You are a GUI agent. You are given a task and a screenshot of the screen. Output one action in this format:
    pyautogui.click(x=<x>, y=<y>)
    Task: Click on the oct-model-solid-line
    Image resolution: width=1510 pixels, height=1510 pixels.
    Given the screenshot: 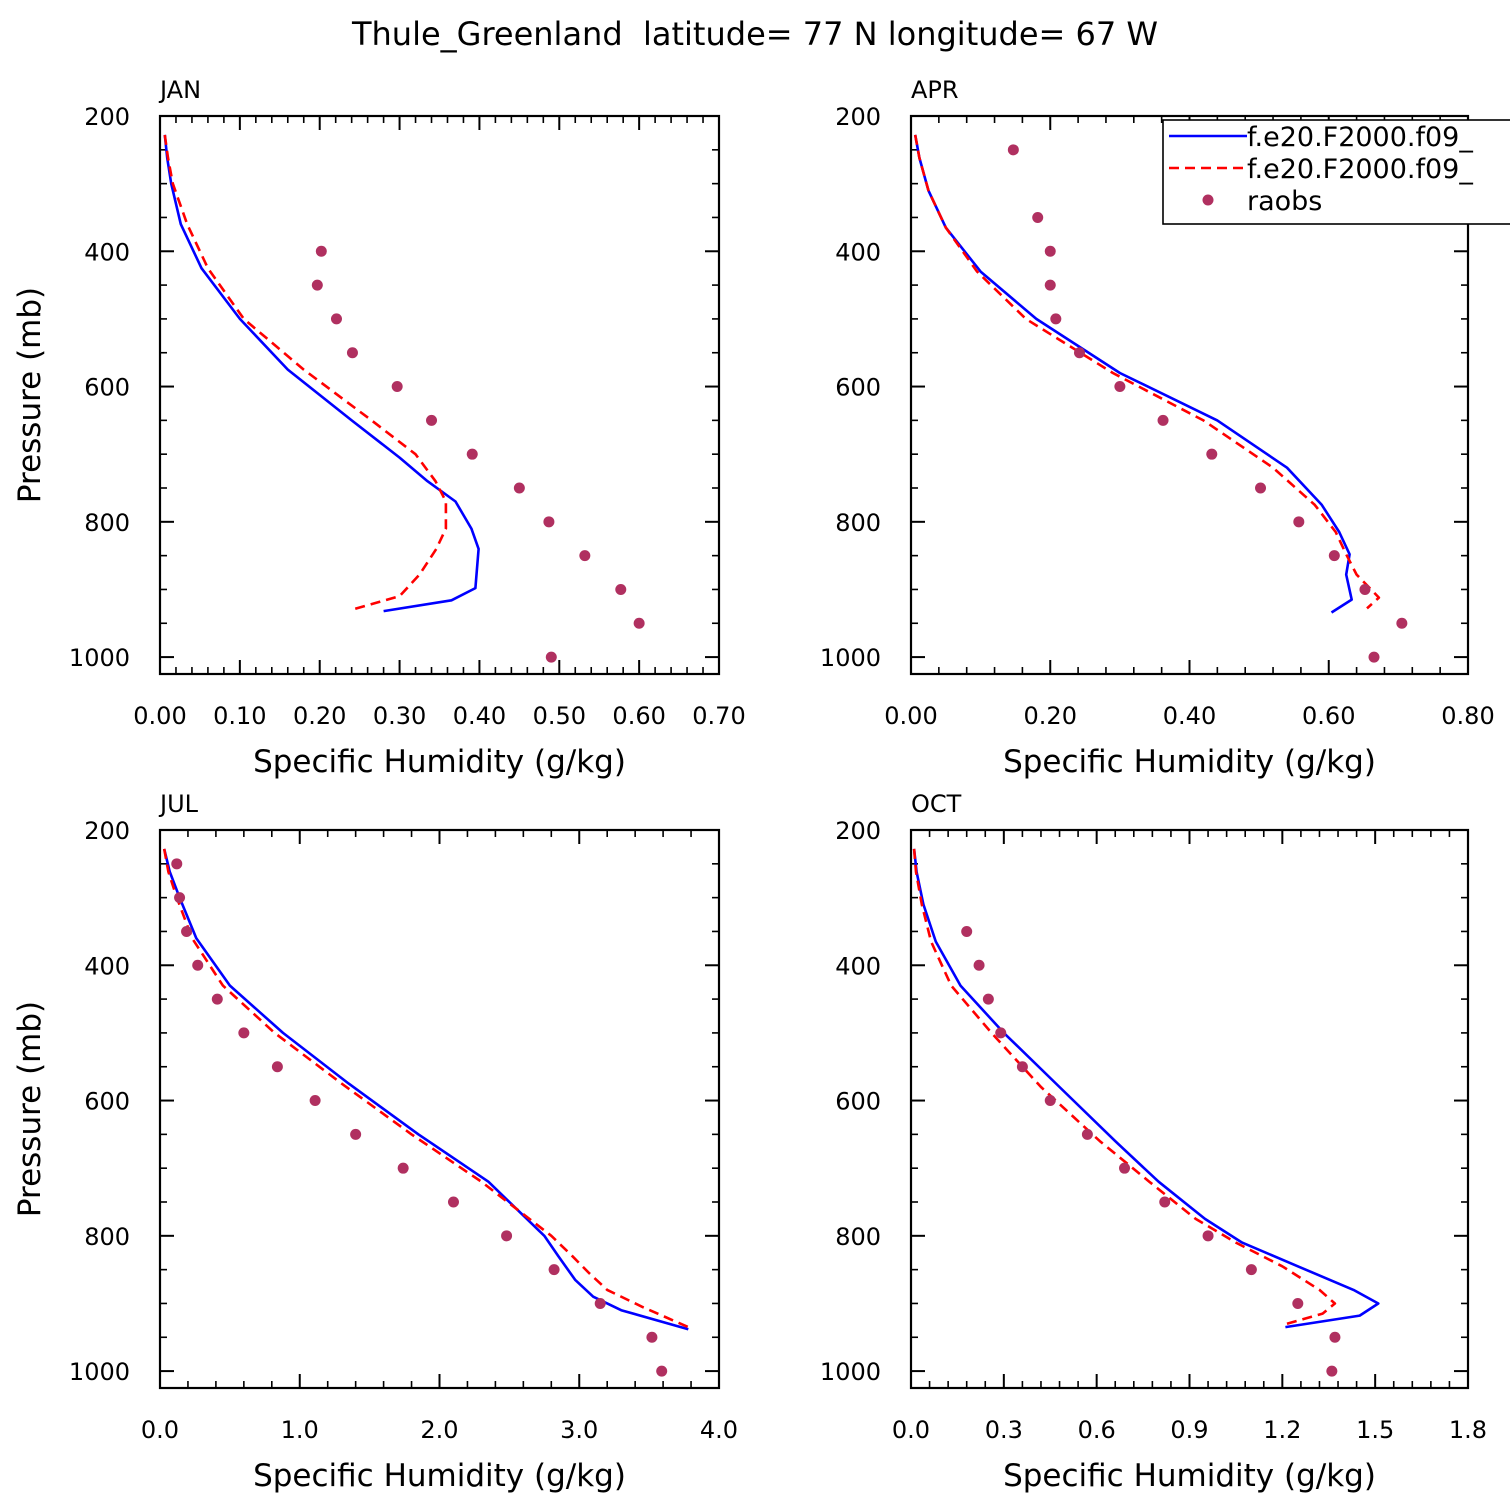 What is the action you would take?
    pyautogui.click(x=1146, y=1088)
    